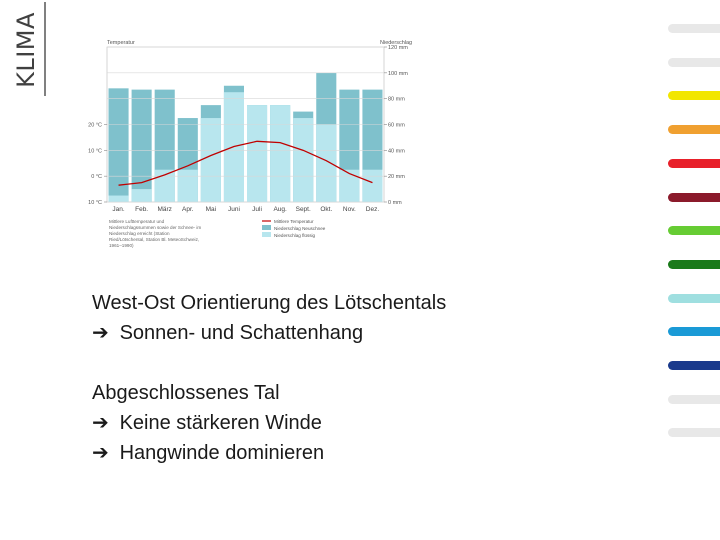 The width and height of the screenshot is (720, 540). What do you see at coordinates (141, 209) in the screenshot?
I see `month-label: Feb.` at bounding box center [141, 209].